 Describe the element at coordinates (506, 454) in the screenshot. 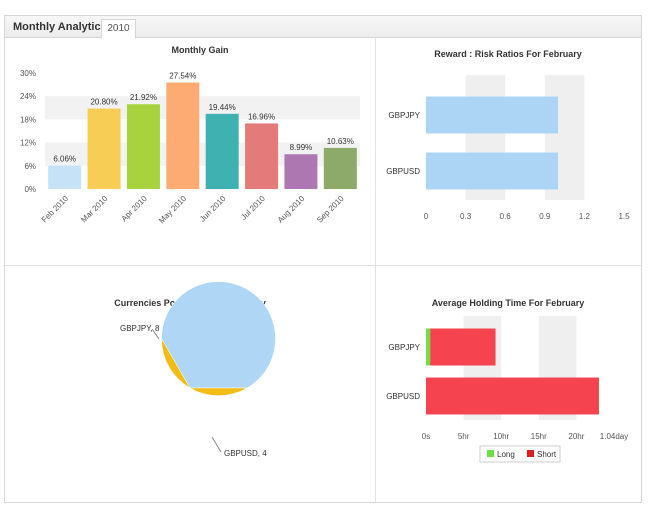

I see `legend-label-long: Long` at that location.